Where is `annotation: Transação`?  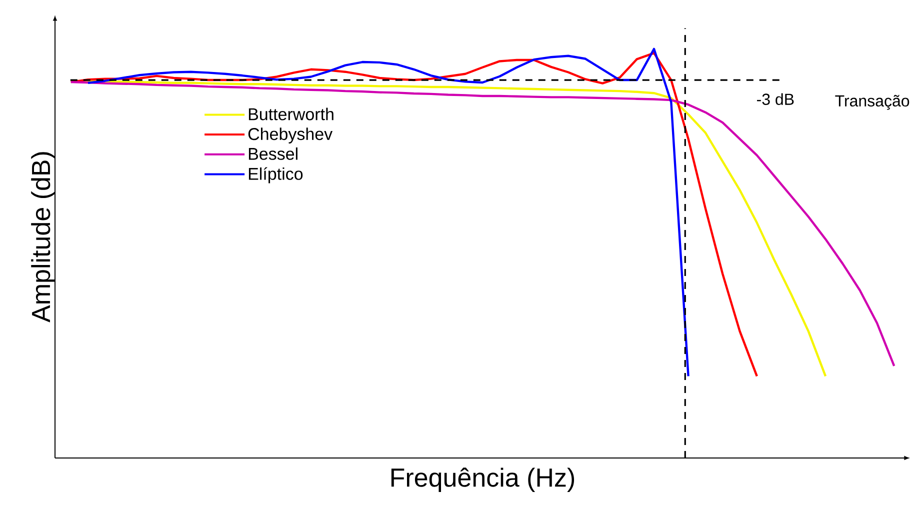
annotation: Transação is located at coordinates (872, 102).